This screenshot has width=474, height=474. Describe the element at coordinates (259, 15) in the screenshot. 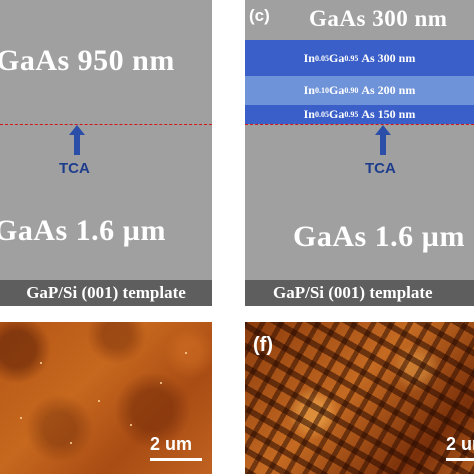

I see `panel-c-tag: (c)` at that location.